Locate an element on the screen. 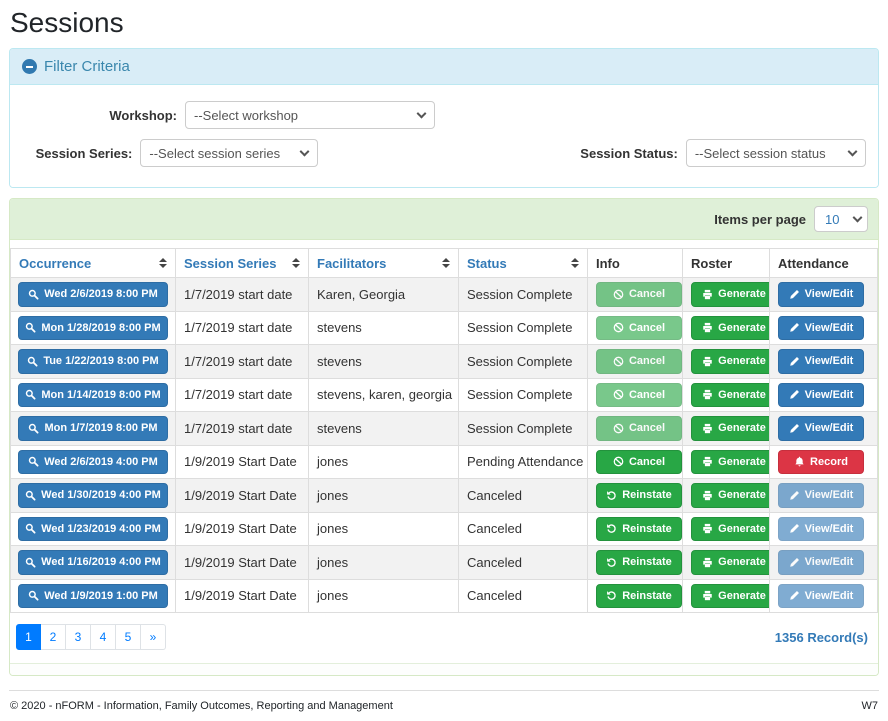 Image resolution: width=888 pixels, height=721 pixels. column-label: Facilitators is located at coordinates (352, 263).